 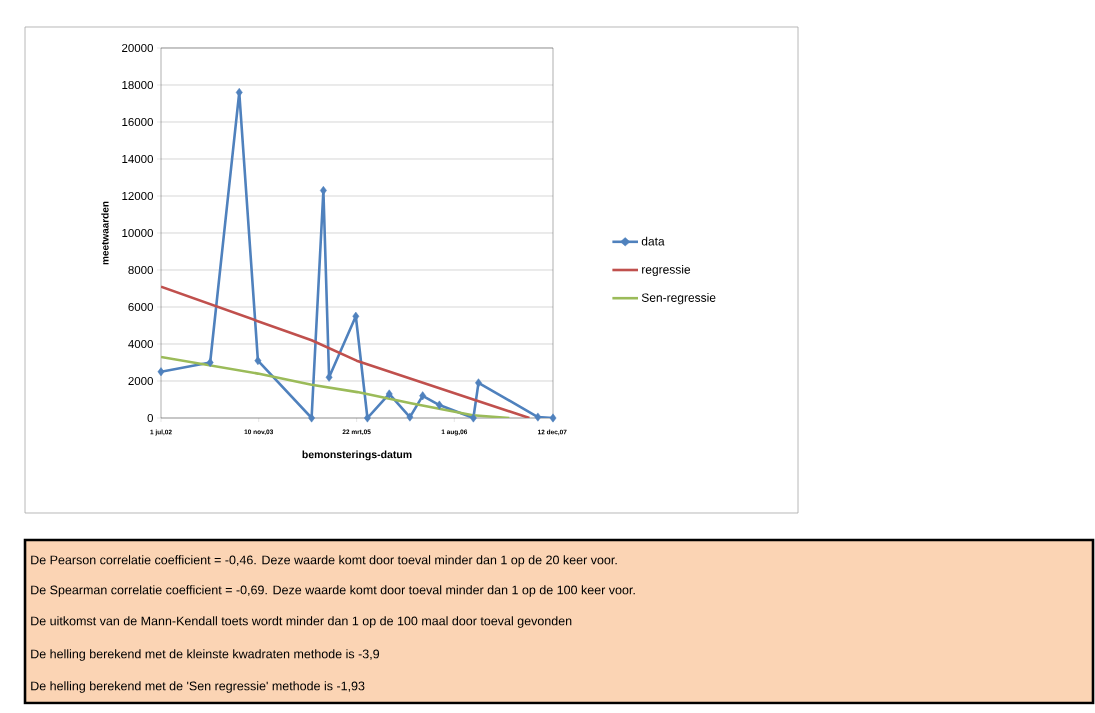 What do you see at coordinates (141, 344) in the screenshot?
I see `y-tick-label: 4000` at bounding box center [141, 344].